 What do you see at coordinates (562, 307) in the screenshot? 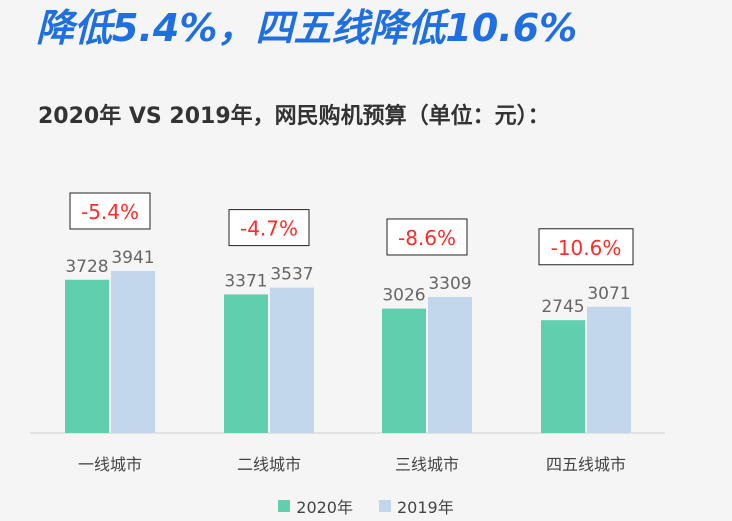
I see `data-label: 2745` at bounding box center [562, 307].